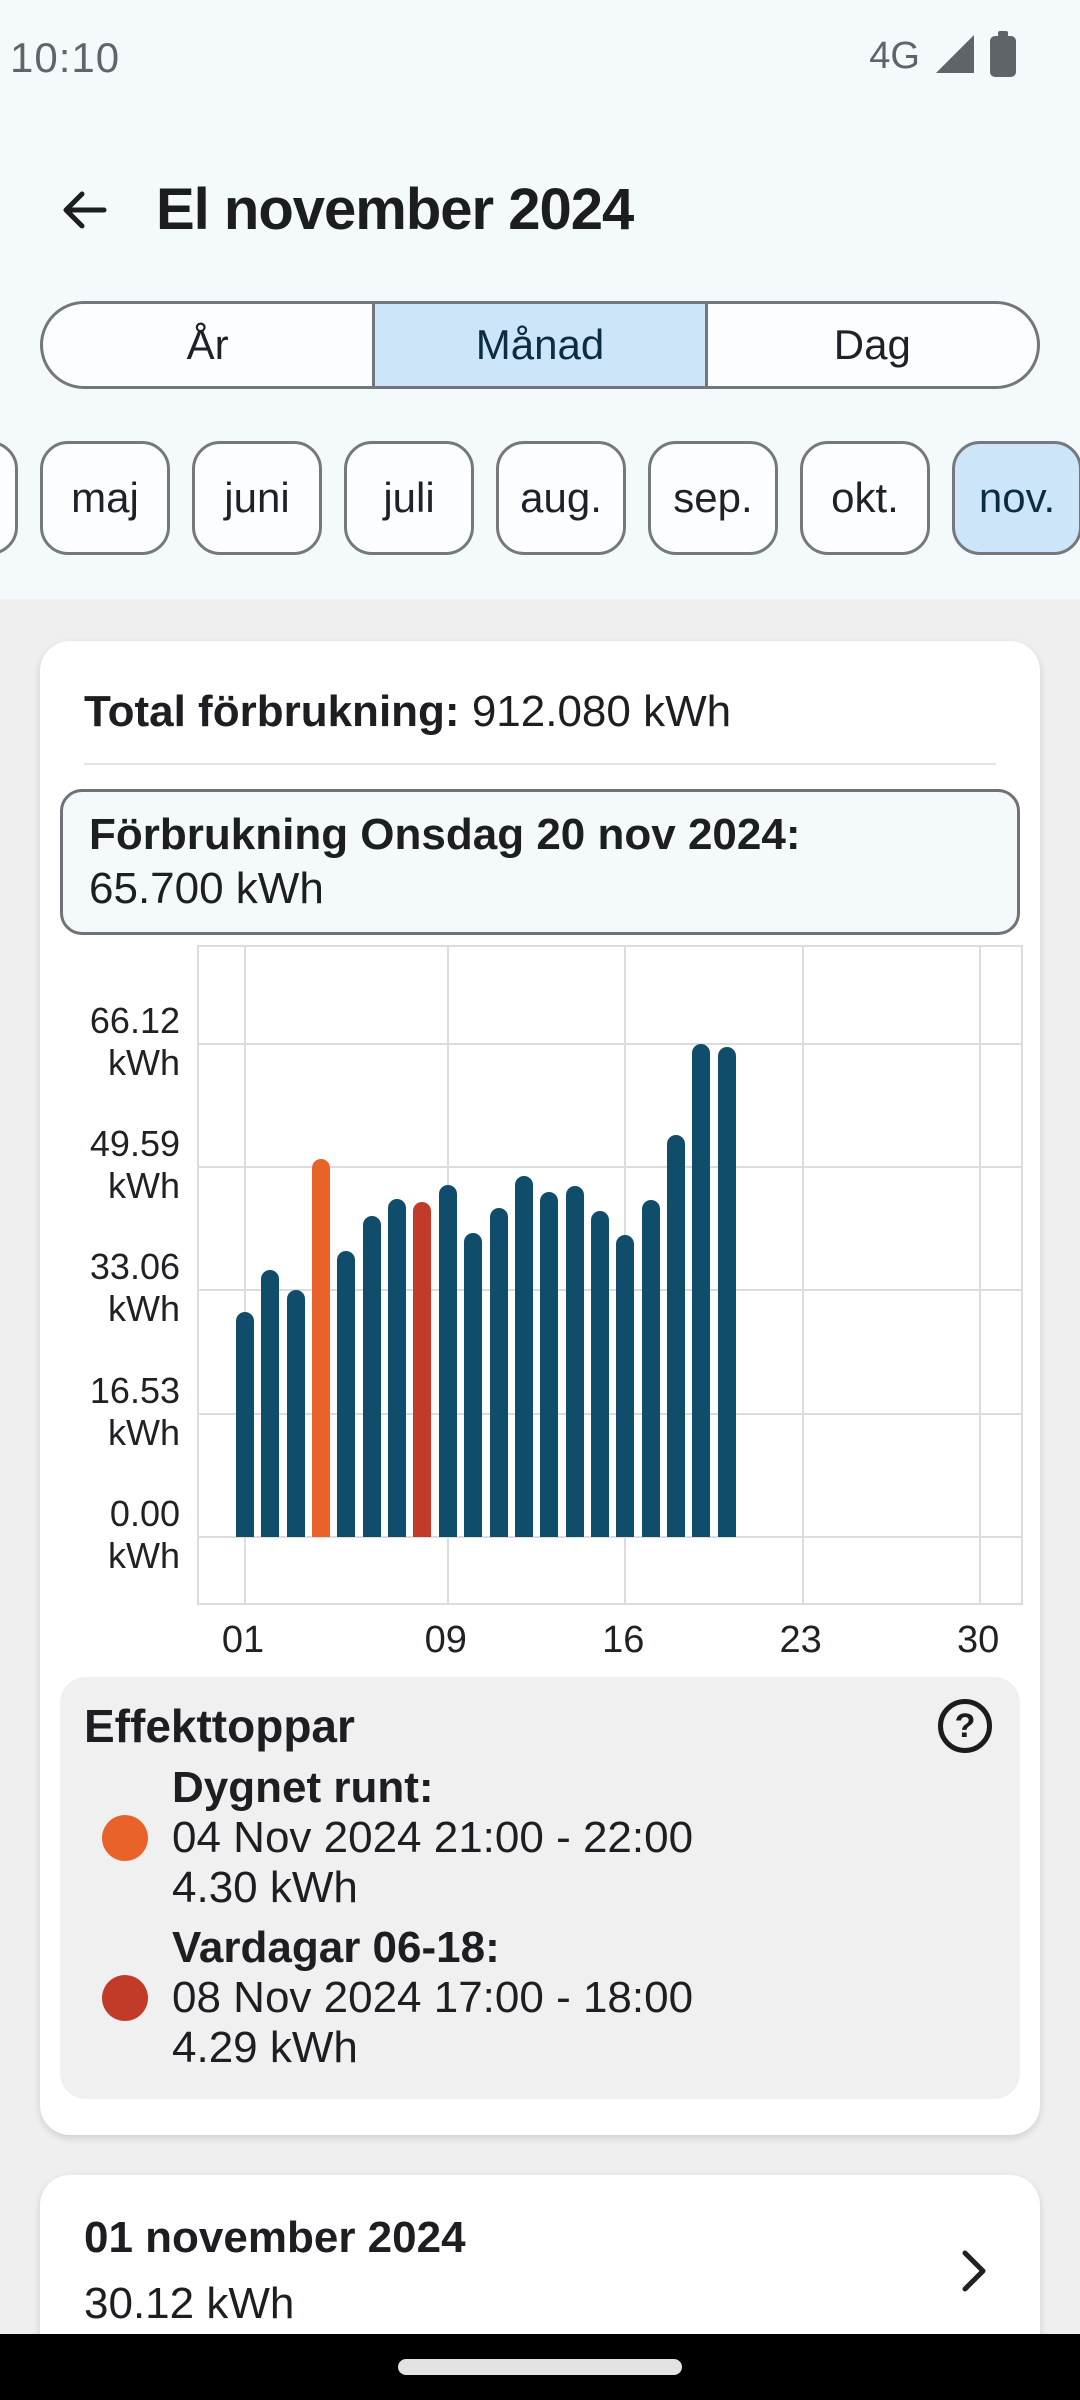  I want to click on gesture-handle, so click(540, 2367).